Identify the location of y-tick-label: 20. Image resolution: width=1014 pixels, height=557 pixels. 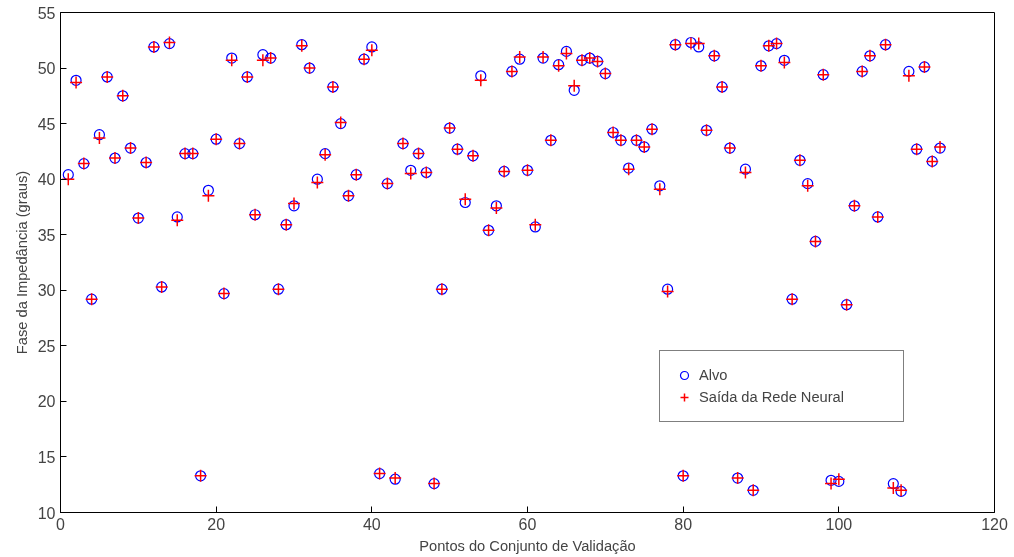
(46, 402).